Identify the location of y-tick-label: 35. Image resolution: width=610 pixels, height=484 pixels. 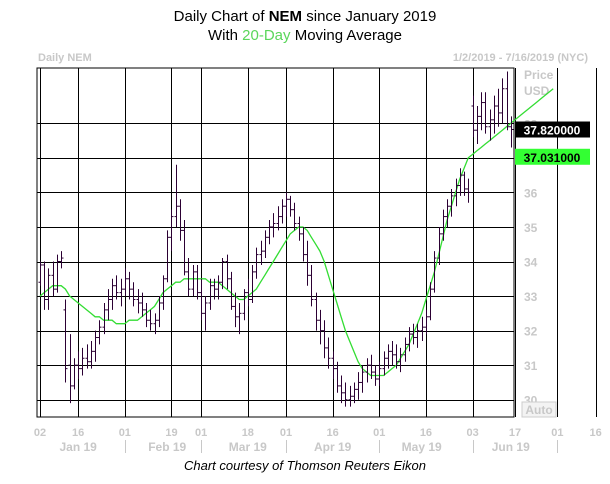
(531, 228).